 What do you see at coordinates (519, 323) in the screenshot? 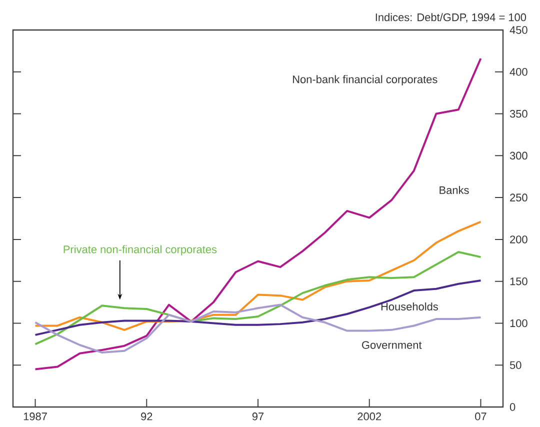
I see `y-tick-label: 100` at bounding box center [519, 323].